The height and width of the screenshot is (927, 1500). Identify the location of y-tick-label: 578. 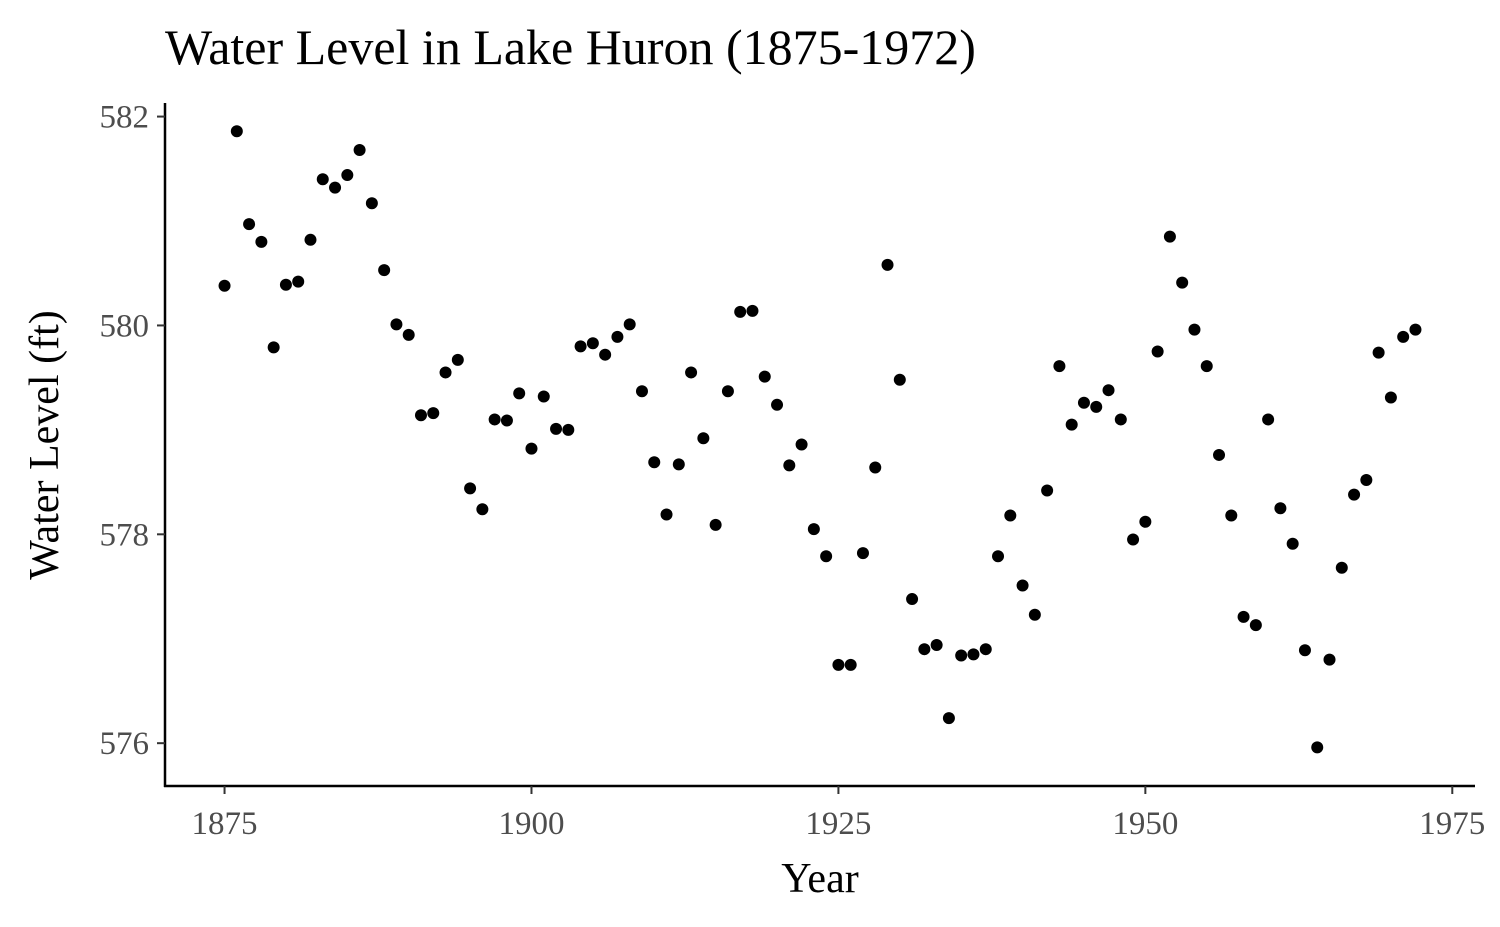
(125, 535).